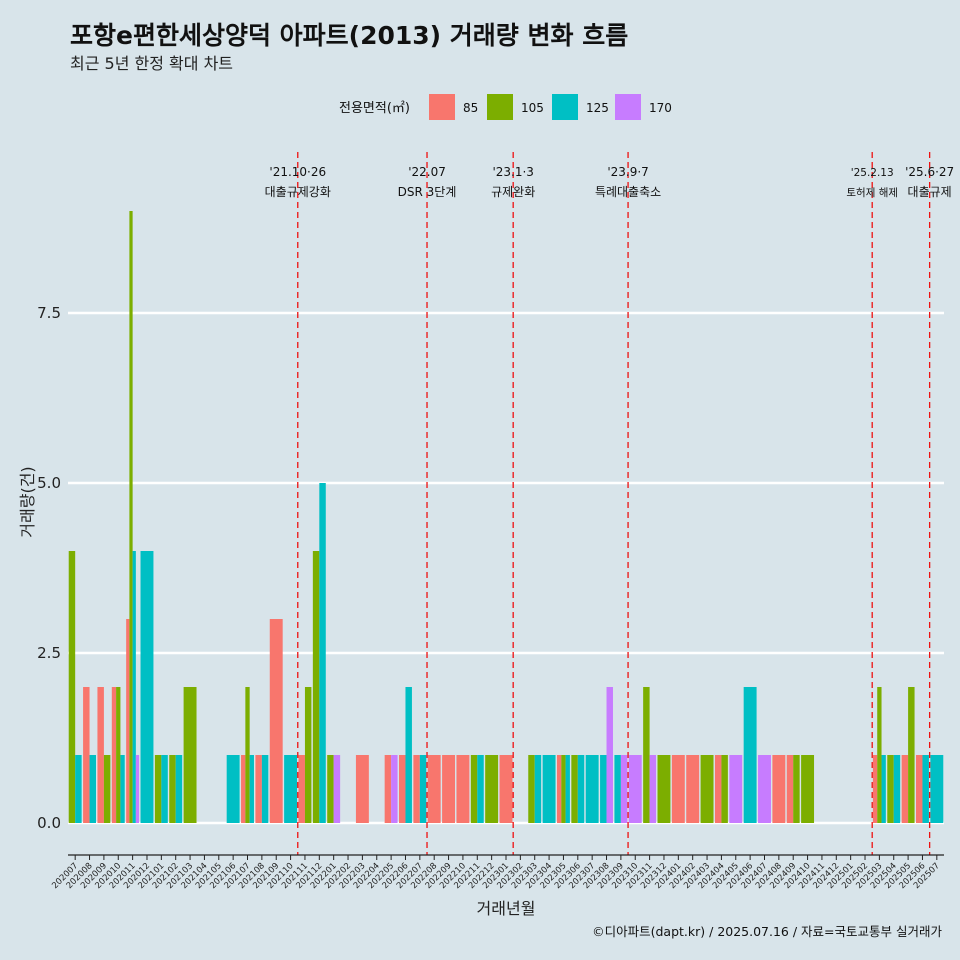 This screenshot has height=960, width=960. Describe the element at coordinates (349, 35) in the screenshot. I see `chart-title: 포항e편한세상양덕 아파트(2013) 거래량 변화 흐름` at that location.